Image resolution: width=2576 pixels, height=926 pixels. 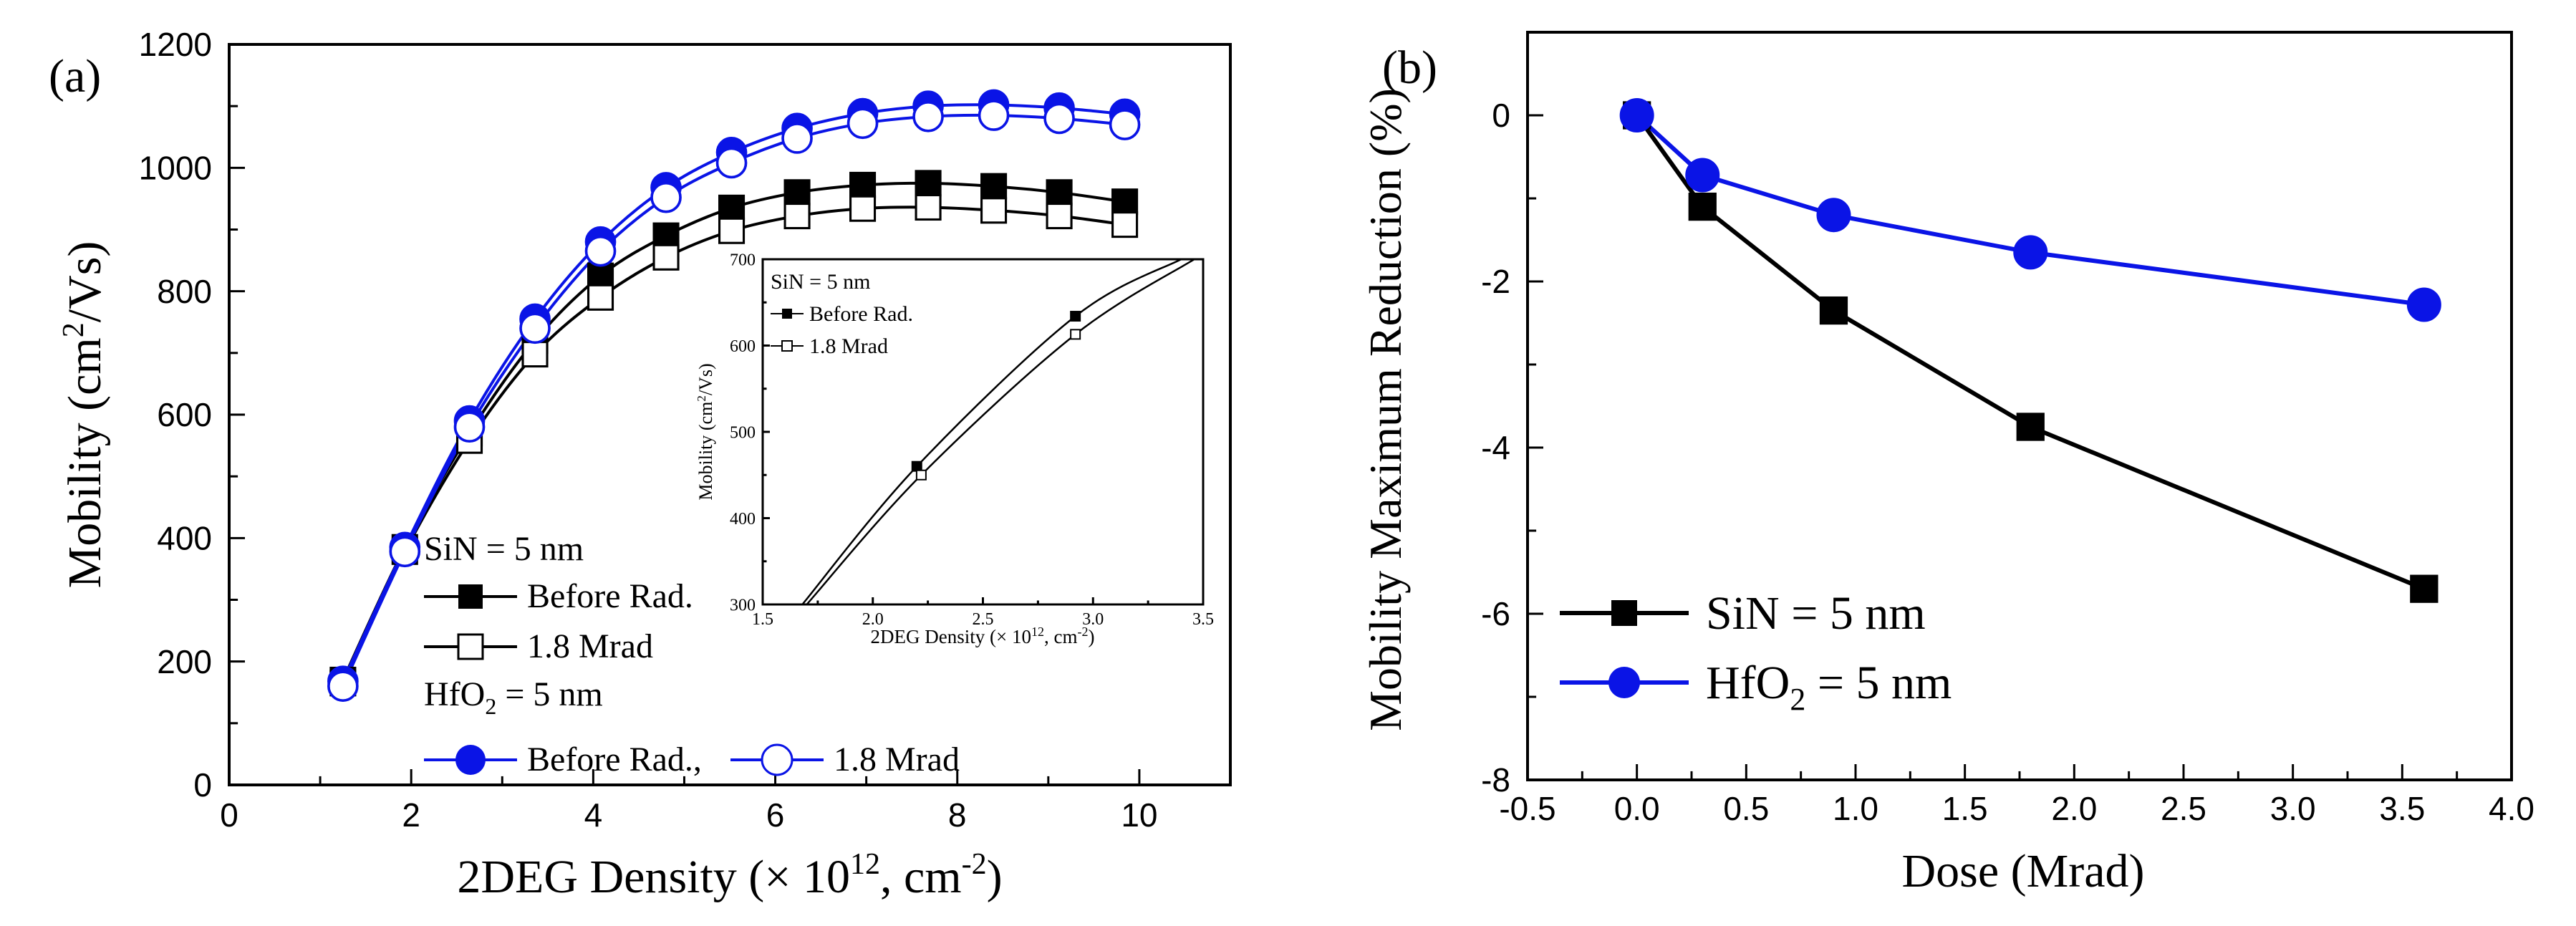 I want to click on inset-y-axis-title: Mobility (cm2/Vs), so click(x=705, y=431).